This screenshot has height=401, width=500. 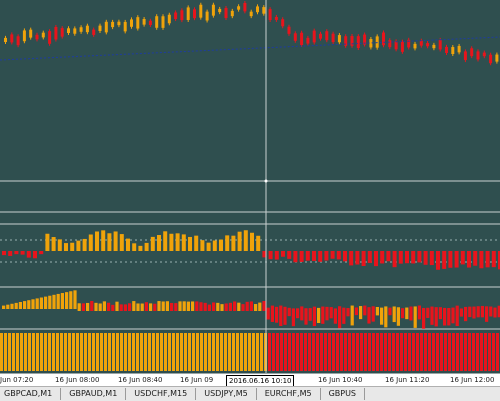 I want to click on moving-average-line, so click(x=250, y=48).